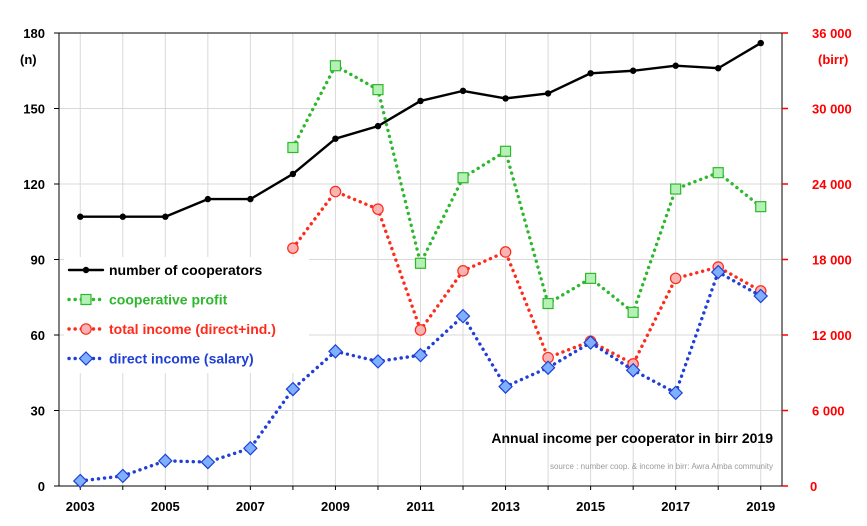  Describe the element at coordinates (34, 184) in the screenshot. I see `left-tick-label: 120` at that location.